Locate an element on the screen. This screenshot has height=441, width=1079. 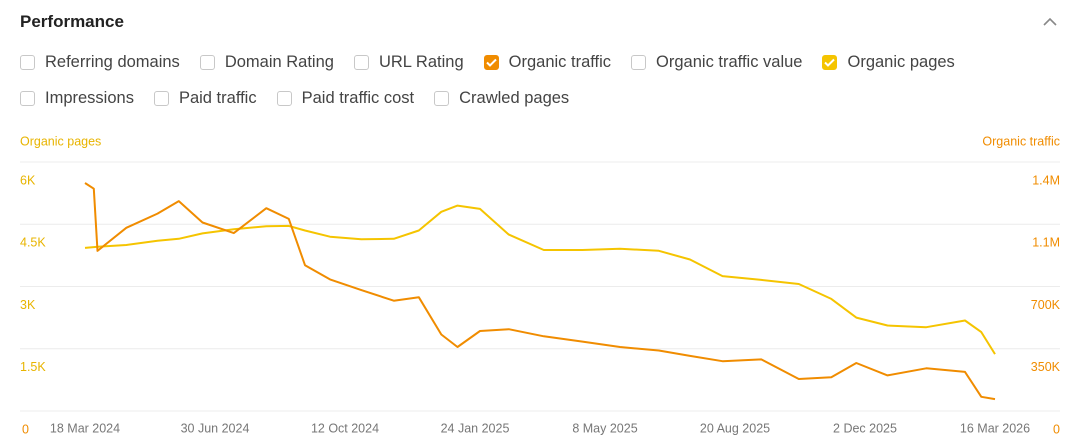
checkbox-label: URL Rating is located at coordinates (421, 62).